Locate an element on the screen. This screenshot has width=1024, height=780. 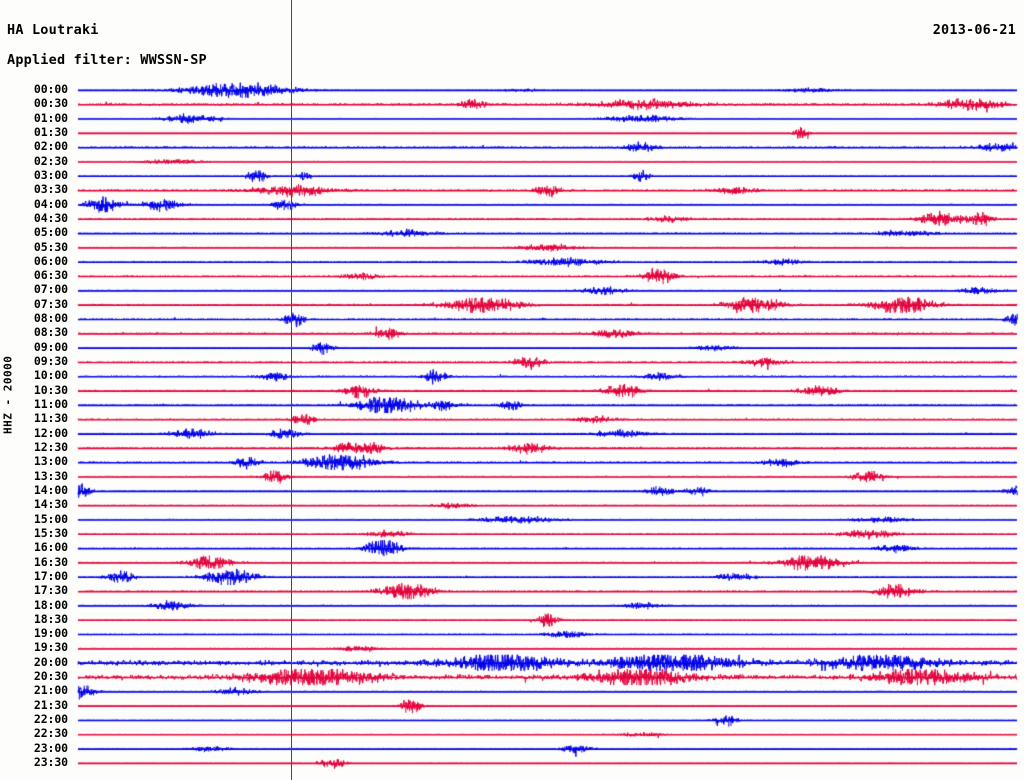
time-label-2100: 21:00 is located at coordinates (50, 690).